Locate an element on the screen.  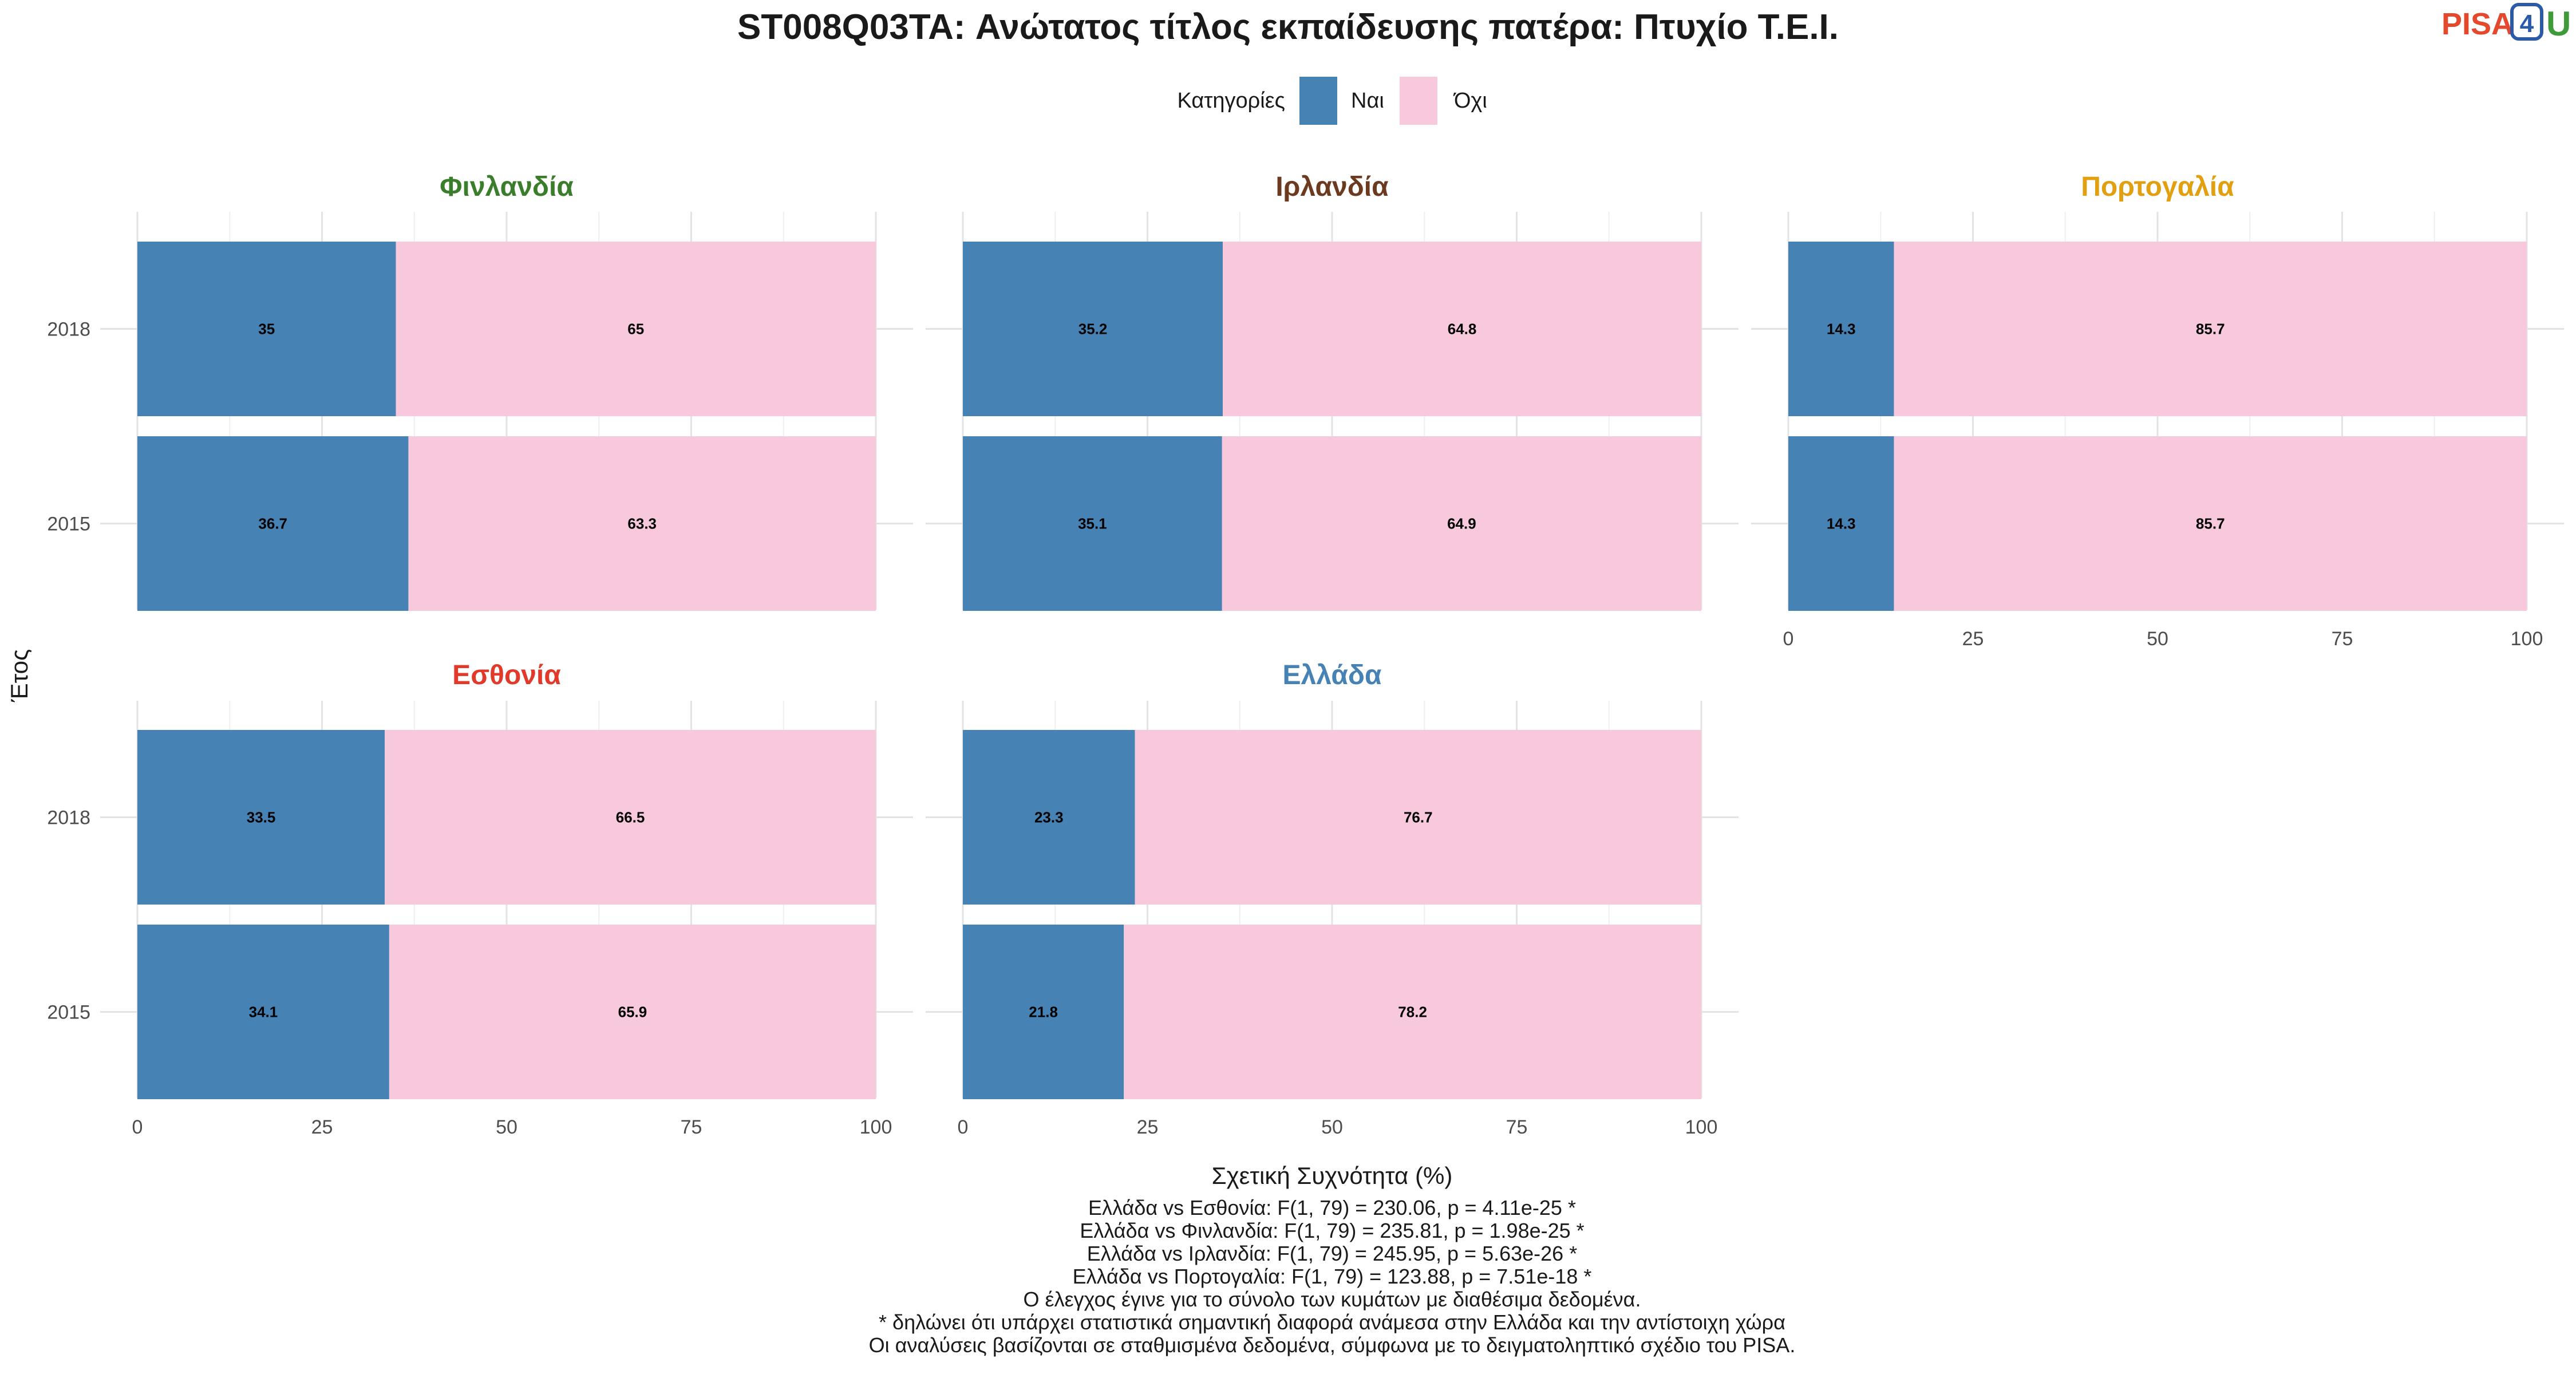
legend: Κατηγορίες Ναι Όχι is located at coordinates (1332, 101).